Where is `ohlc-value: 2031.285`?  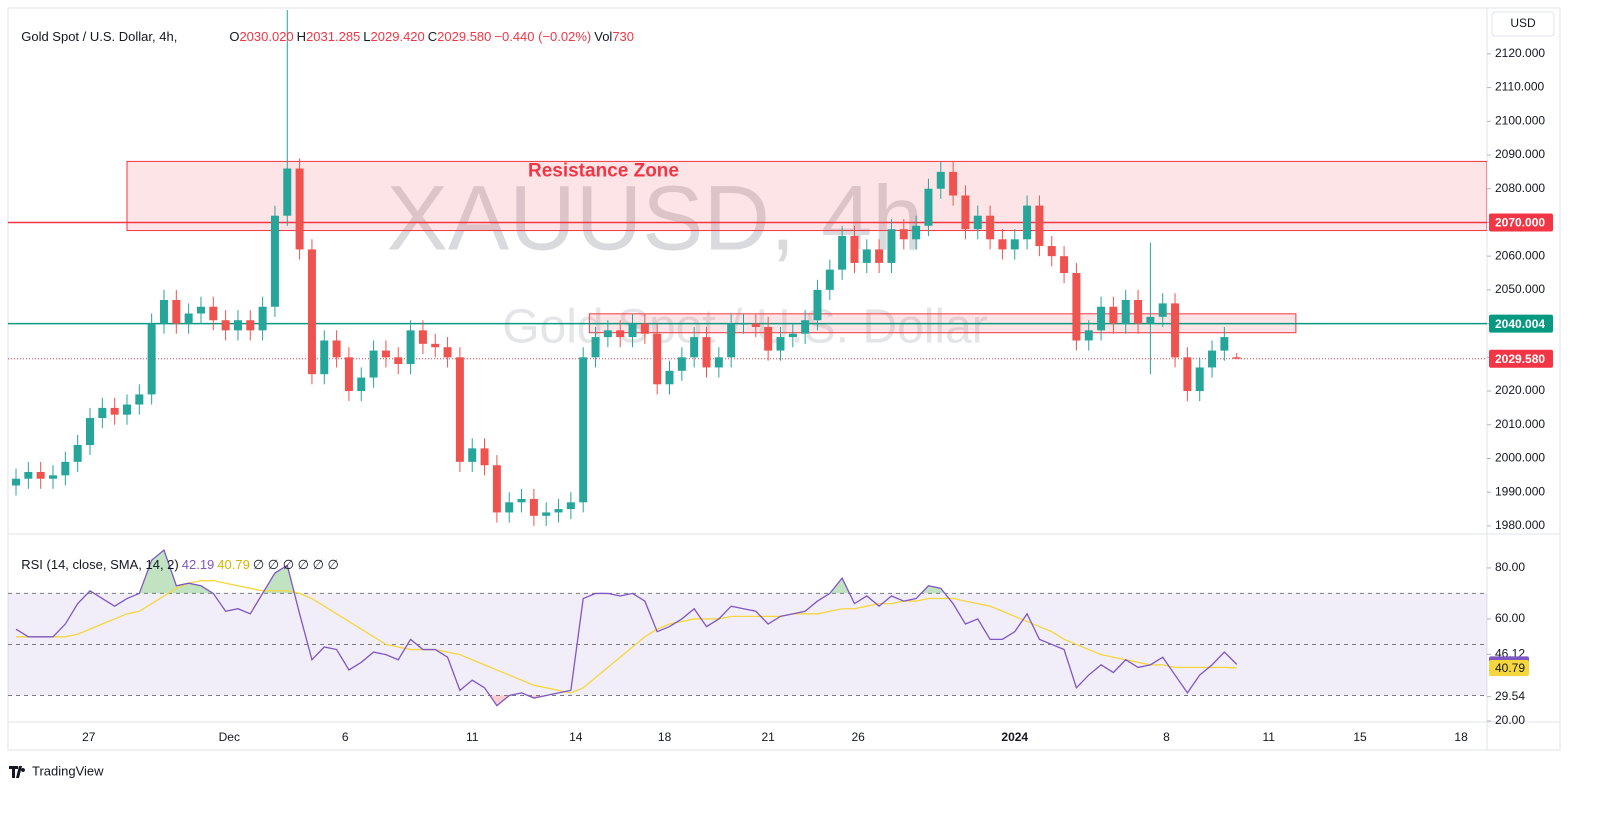
ohlc-value: 2031.285 is located at coordinates (333, 36).